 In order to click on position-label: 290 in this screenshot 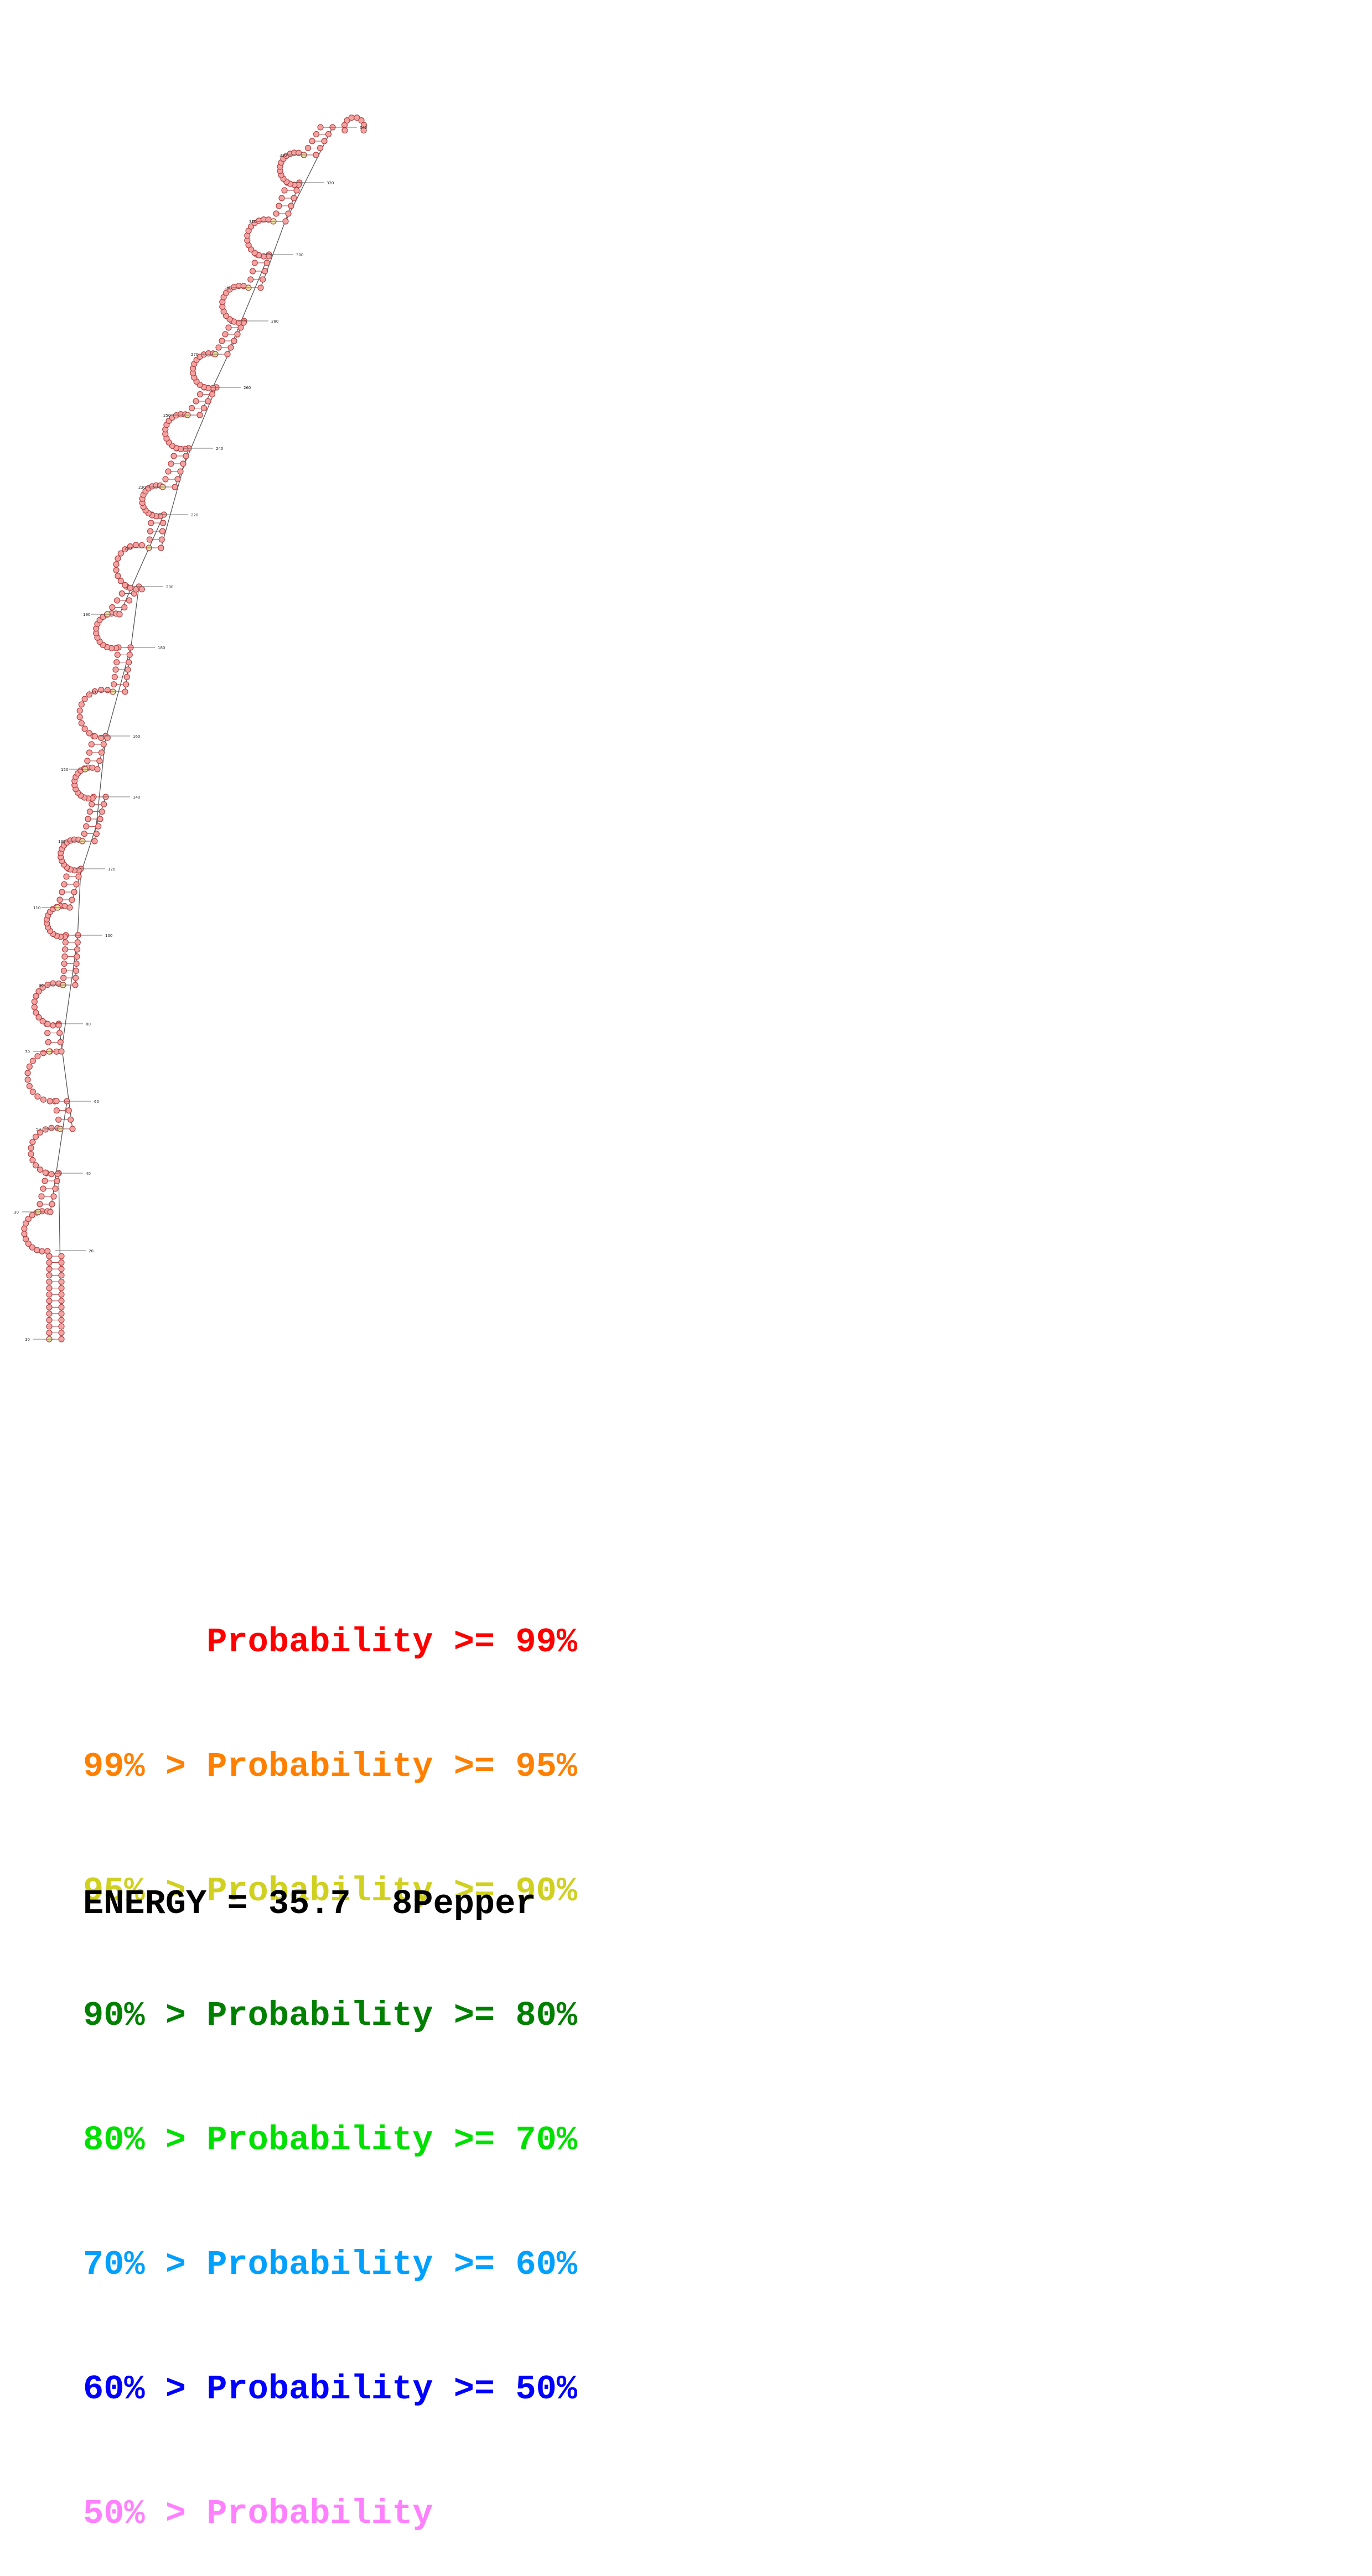, I will do `click(227, 289)`.